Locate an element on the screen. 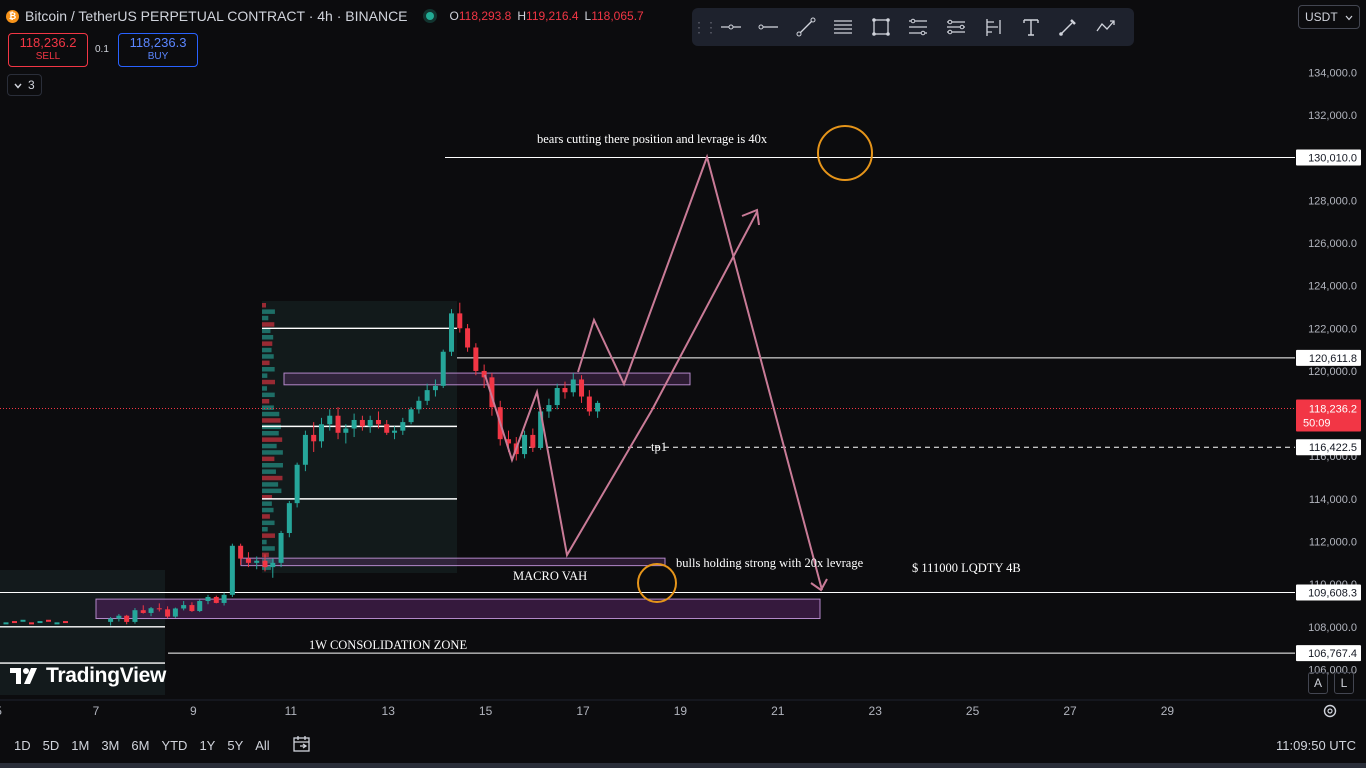 Image resolution: width=1366 pixels, height=768 pixels. level-tag is located at coordinates (1328, 592).